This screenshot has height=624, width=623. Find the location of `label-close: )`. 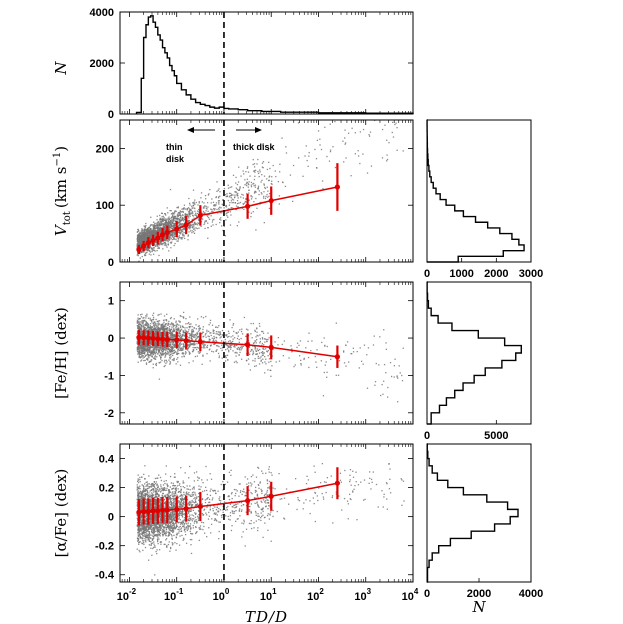

label-close: ) is located at coordinates (61, 149).